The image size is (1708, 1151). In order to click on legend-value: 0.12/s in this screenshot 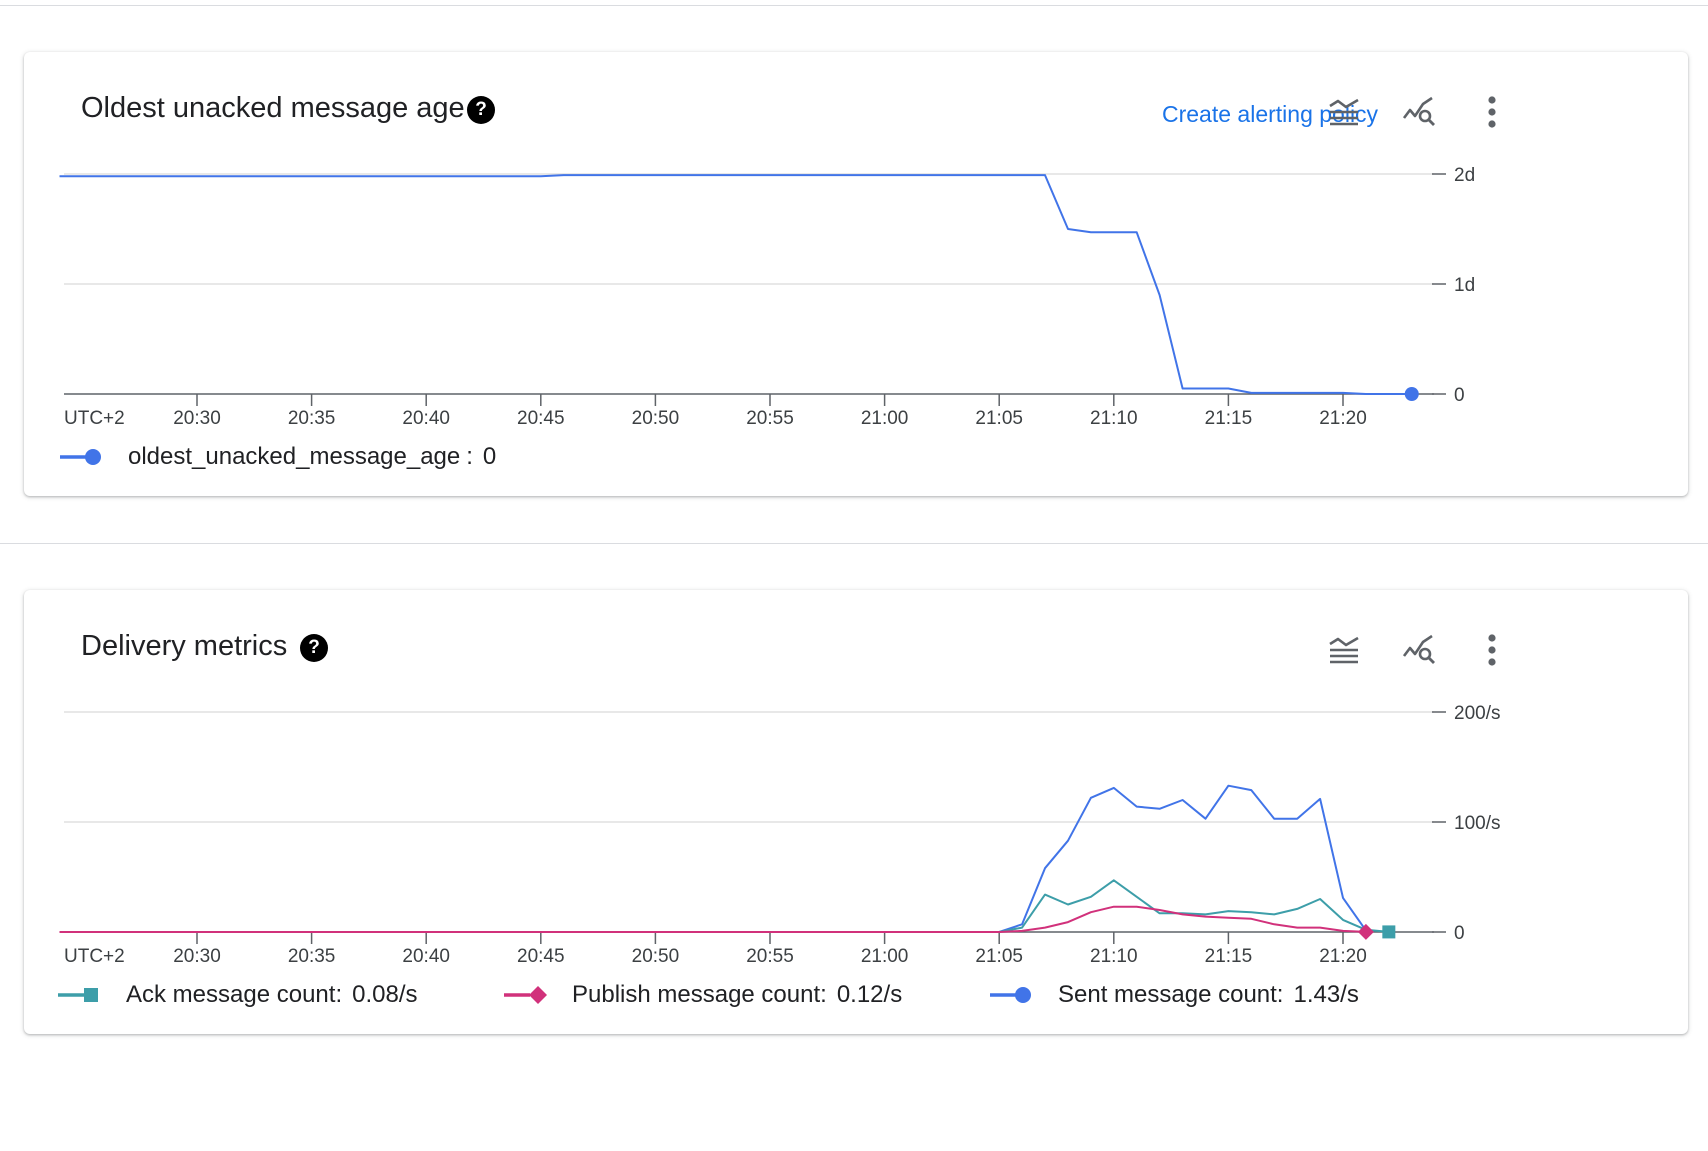, I will do `click(869, 994)`.